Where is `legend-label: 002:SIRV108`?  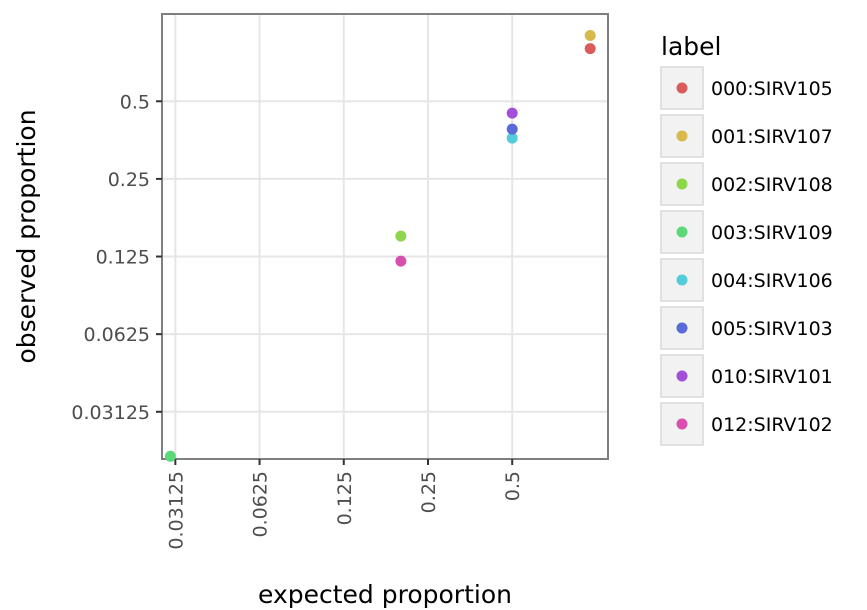 legend-label: 002:SIRV108 is located at coordinates (772, 185).